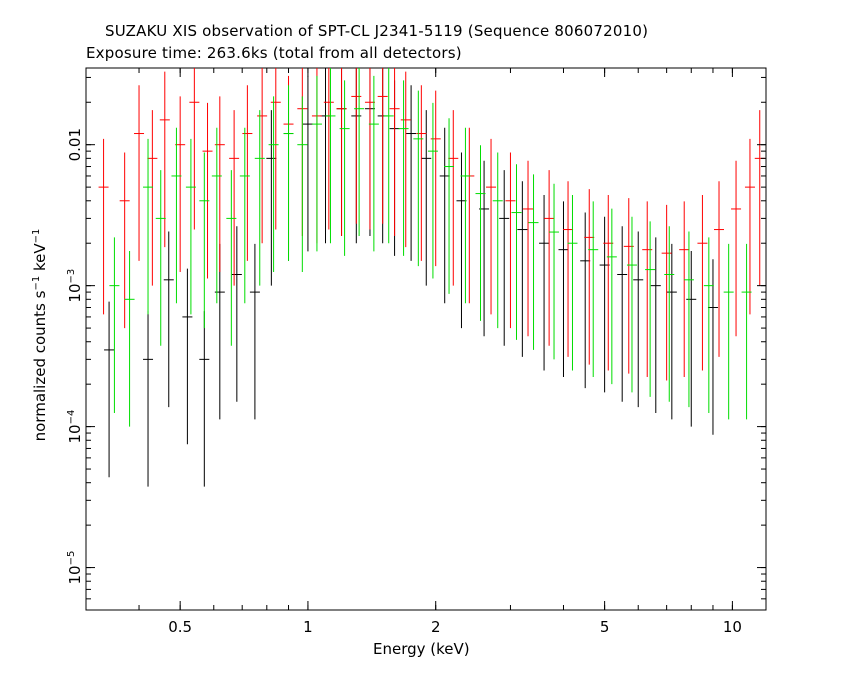  What do you see at coordinates (732, 627) in the screenshot?
I see `x-tick-label: 10` at bounding box center [732, 627].